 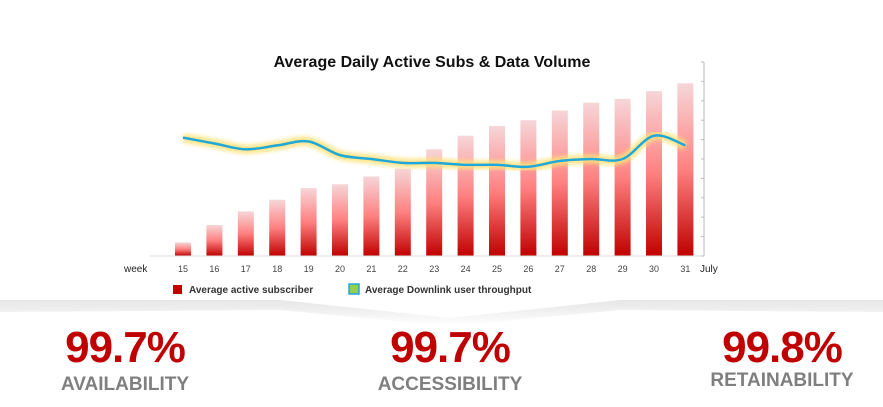 I want to click on x-tick-label: 16, so click(x=214, y=269).